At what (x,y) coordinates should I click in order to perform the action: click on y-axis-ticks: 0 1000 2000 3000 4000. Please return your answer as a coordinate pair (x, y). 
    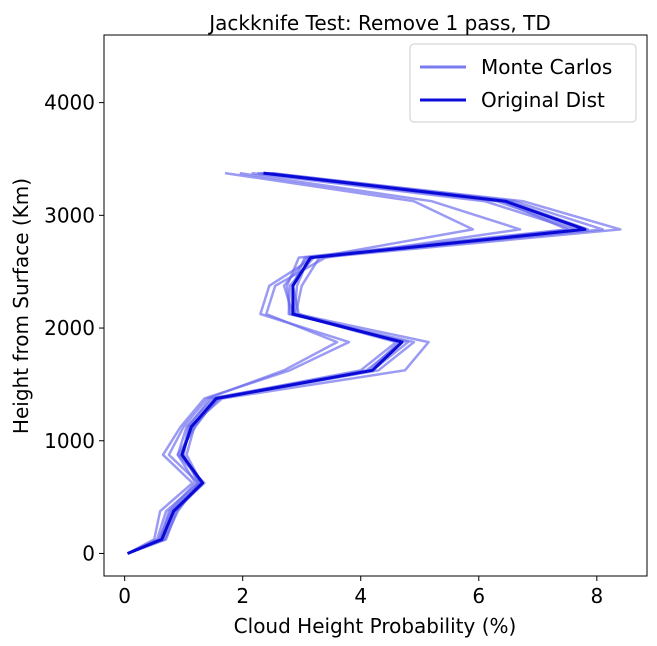
    Looking at the image, I should click on (74, 328).